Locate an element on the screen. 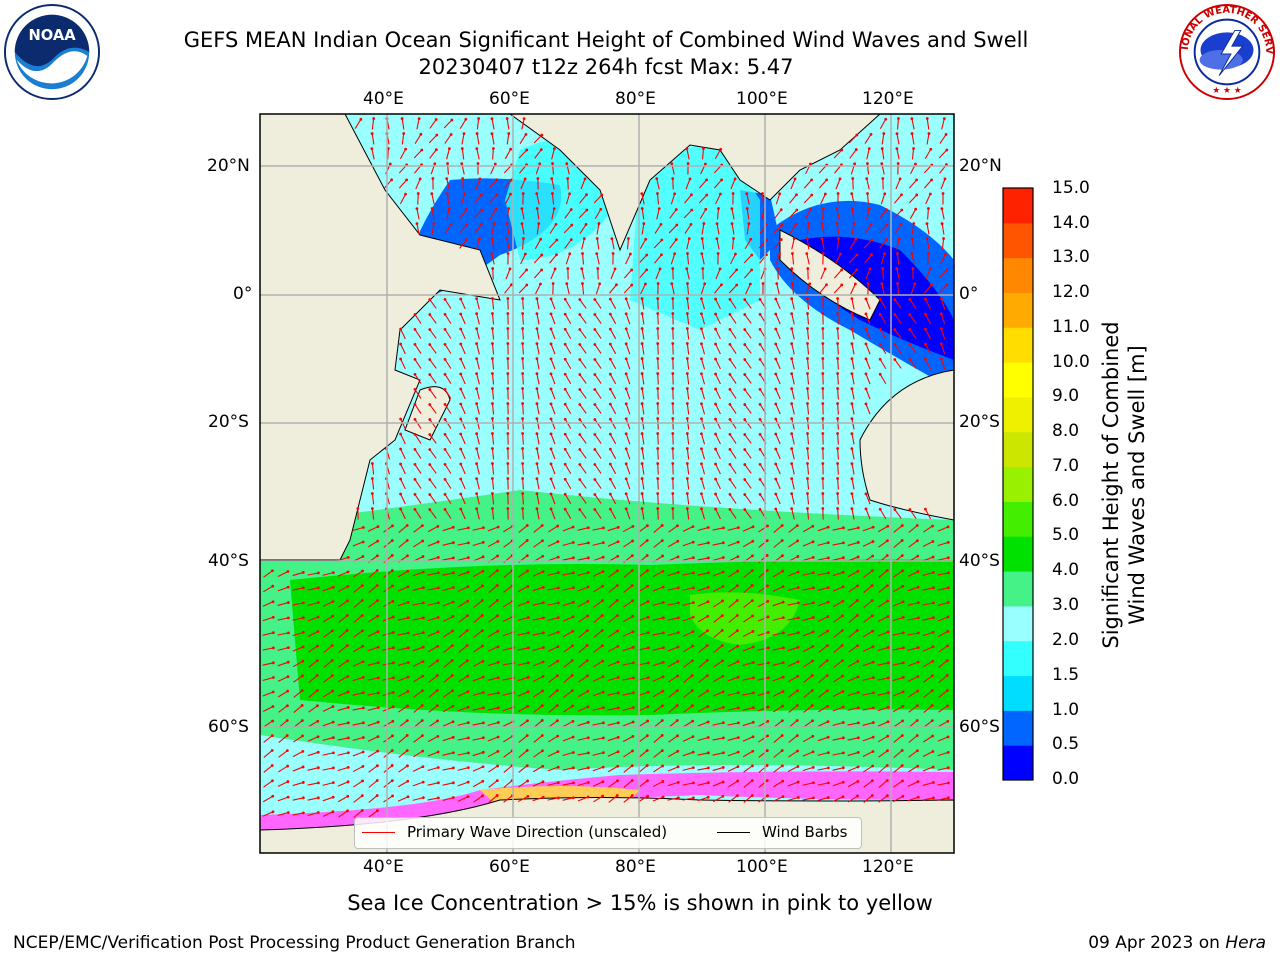 The height and width of the screenshot is (960, 1280). x-tick-bottom-60e: 60°E is located at coordinates (509, 867).